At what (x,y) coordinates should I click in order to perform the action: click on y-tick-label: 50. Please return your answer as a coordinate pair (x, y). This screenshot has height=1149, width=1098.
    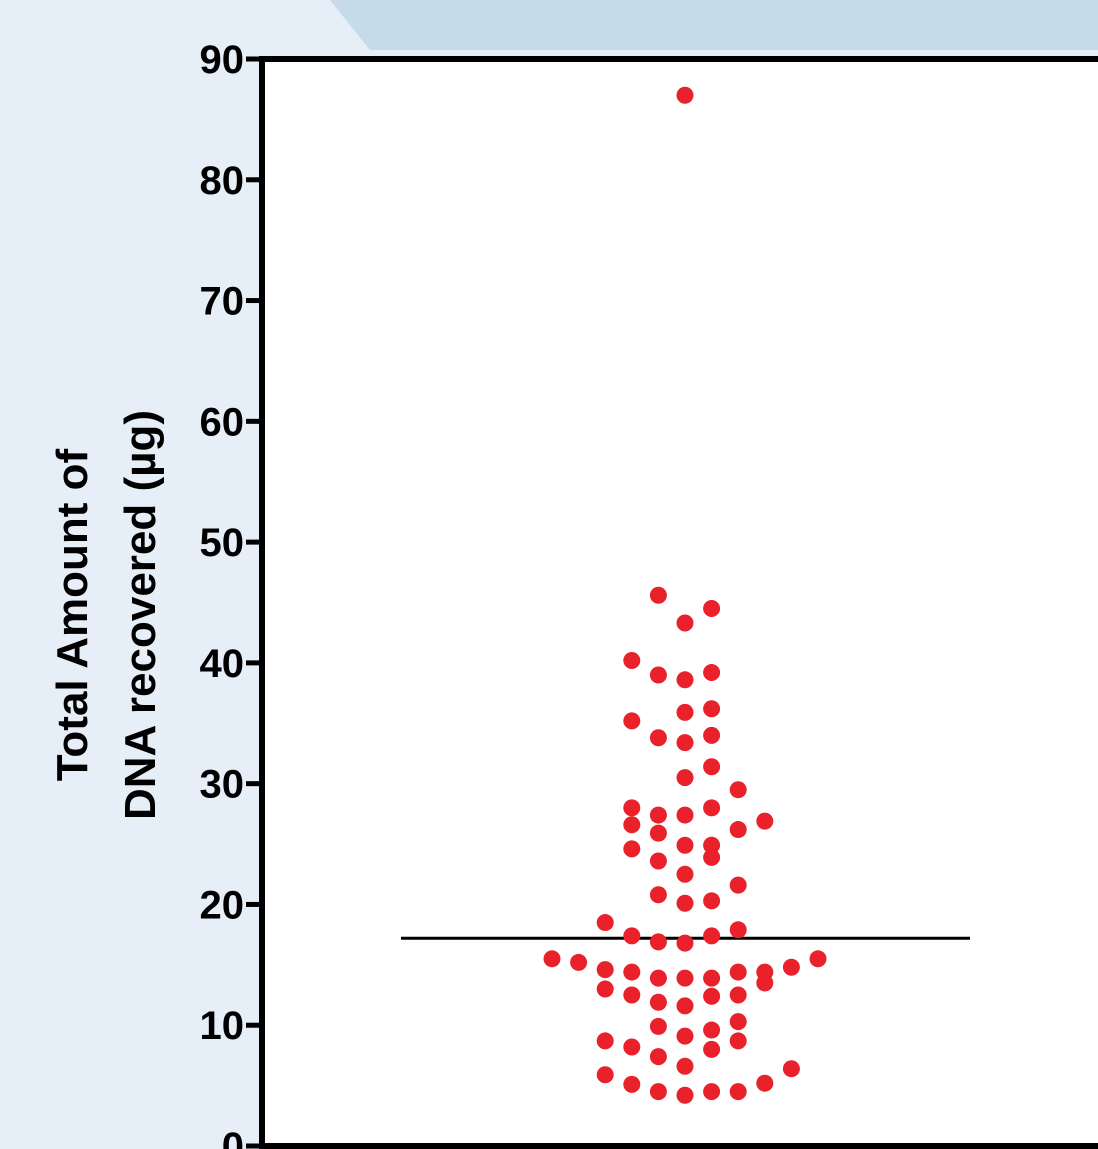
    Looking at the image, I should click on (222, 543).